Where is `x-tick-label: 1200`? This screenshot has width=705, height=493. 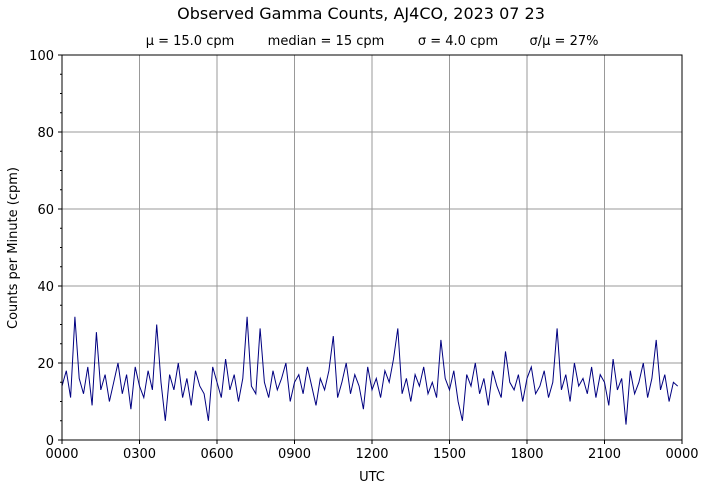 x-tick-label: 1200 is located at coordinates (371, 454).